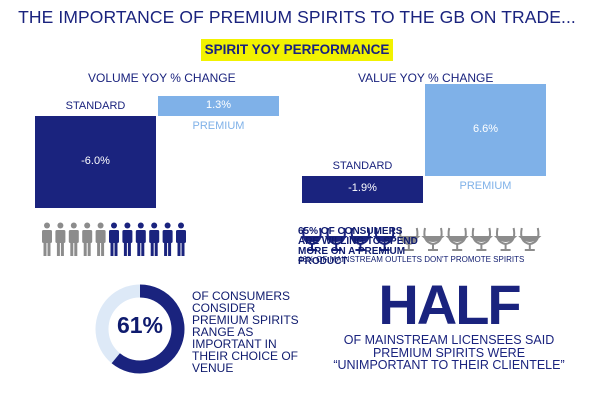  I want to click on value-premium-value: 6.6%, so click(485, 128).